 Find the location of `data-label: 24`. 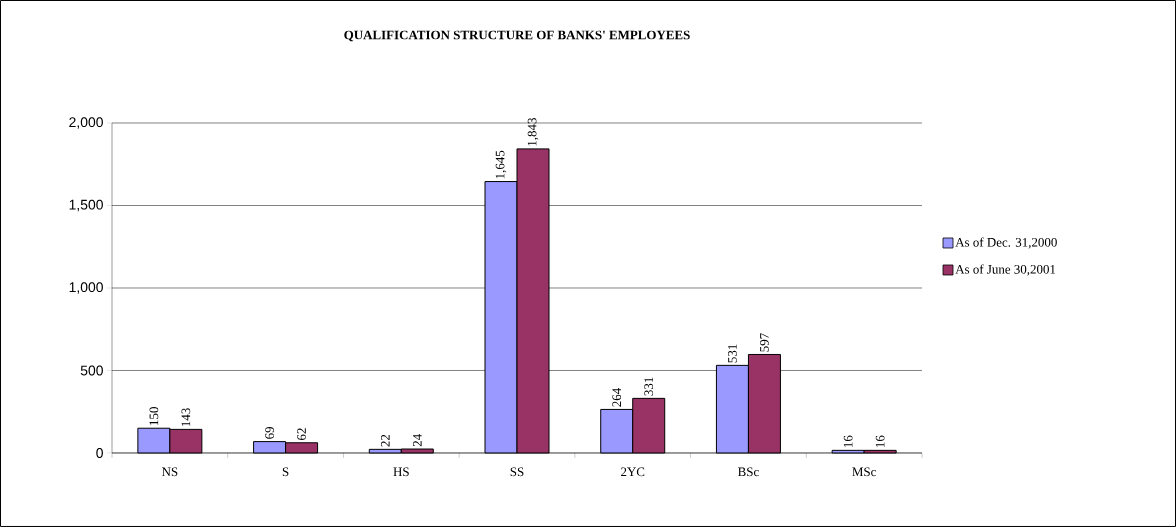

data-label: 24 is located at coordinates (417, 440).